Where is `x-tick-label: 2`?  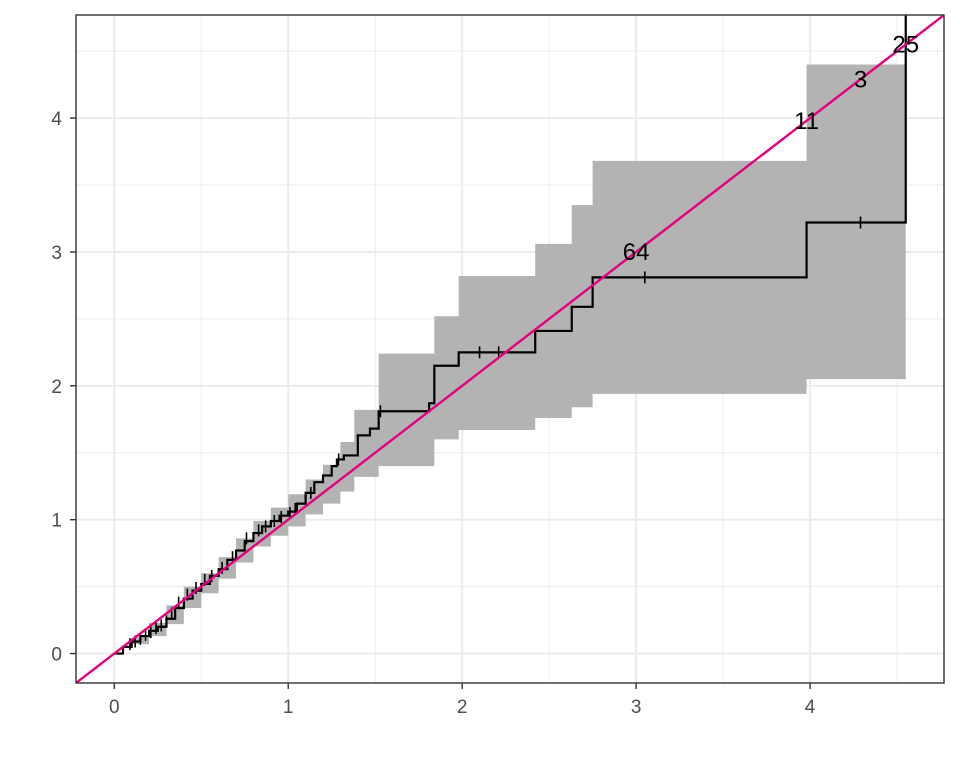 x-tick-label: 2 is located at coordinates (462, 707).